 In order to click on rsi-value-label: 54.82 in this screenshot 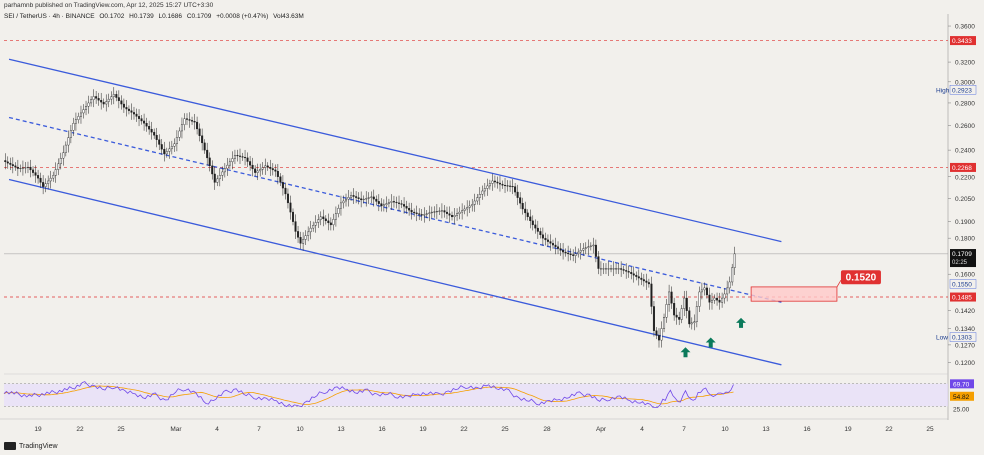, I will do `click(961, 397)`.